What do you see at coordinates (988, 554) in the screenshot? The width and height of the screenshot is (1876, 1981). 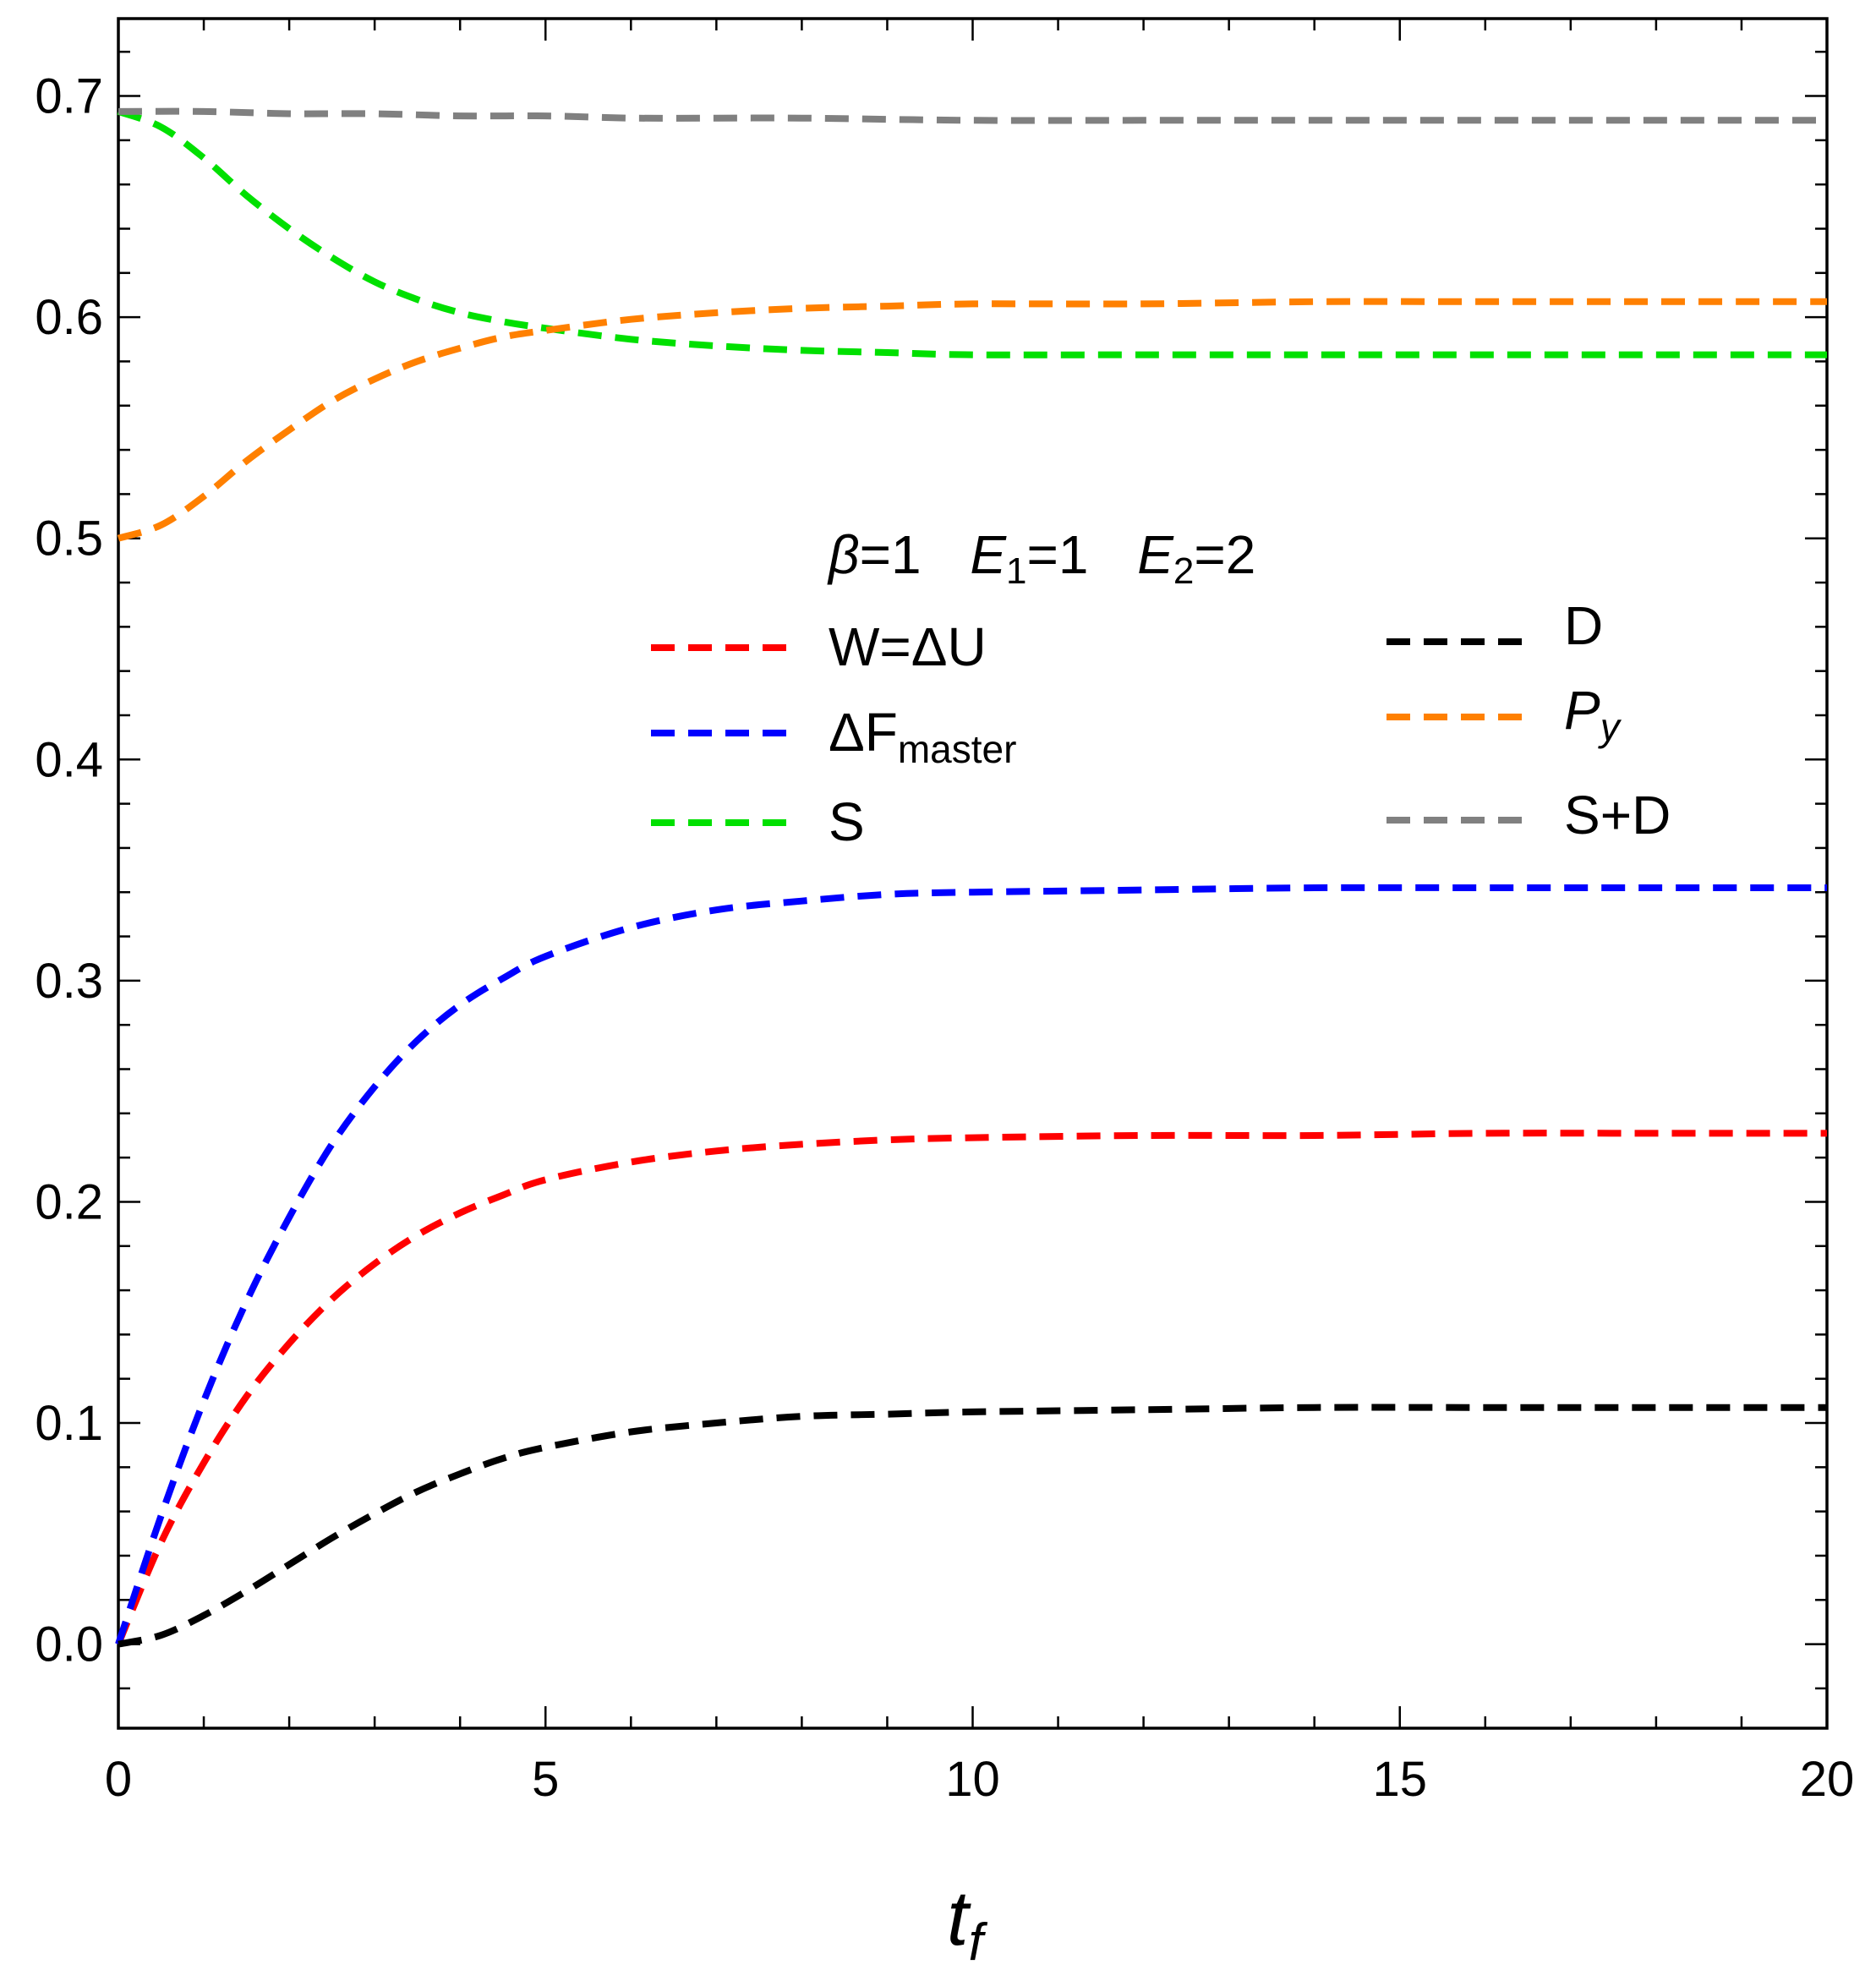 I see `e1-symbol: E` at bounding box center [988, 554].